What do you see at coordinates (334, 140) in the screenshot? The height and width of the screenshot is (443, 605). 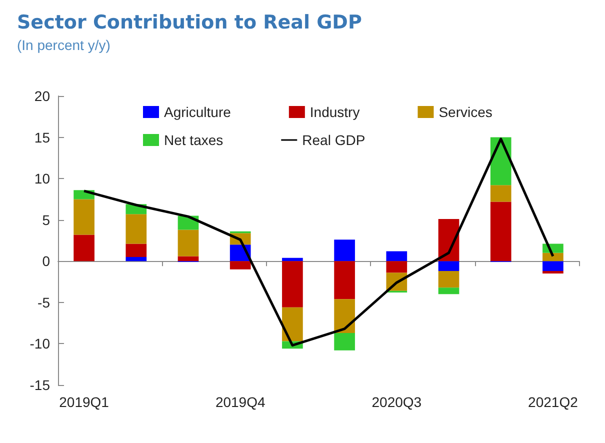 I see `legend-label: Real GDP` at bounding box center [334, 140].